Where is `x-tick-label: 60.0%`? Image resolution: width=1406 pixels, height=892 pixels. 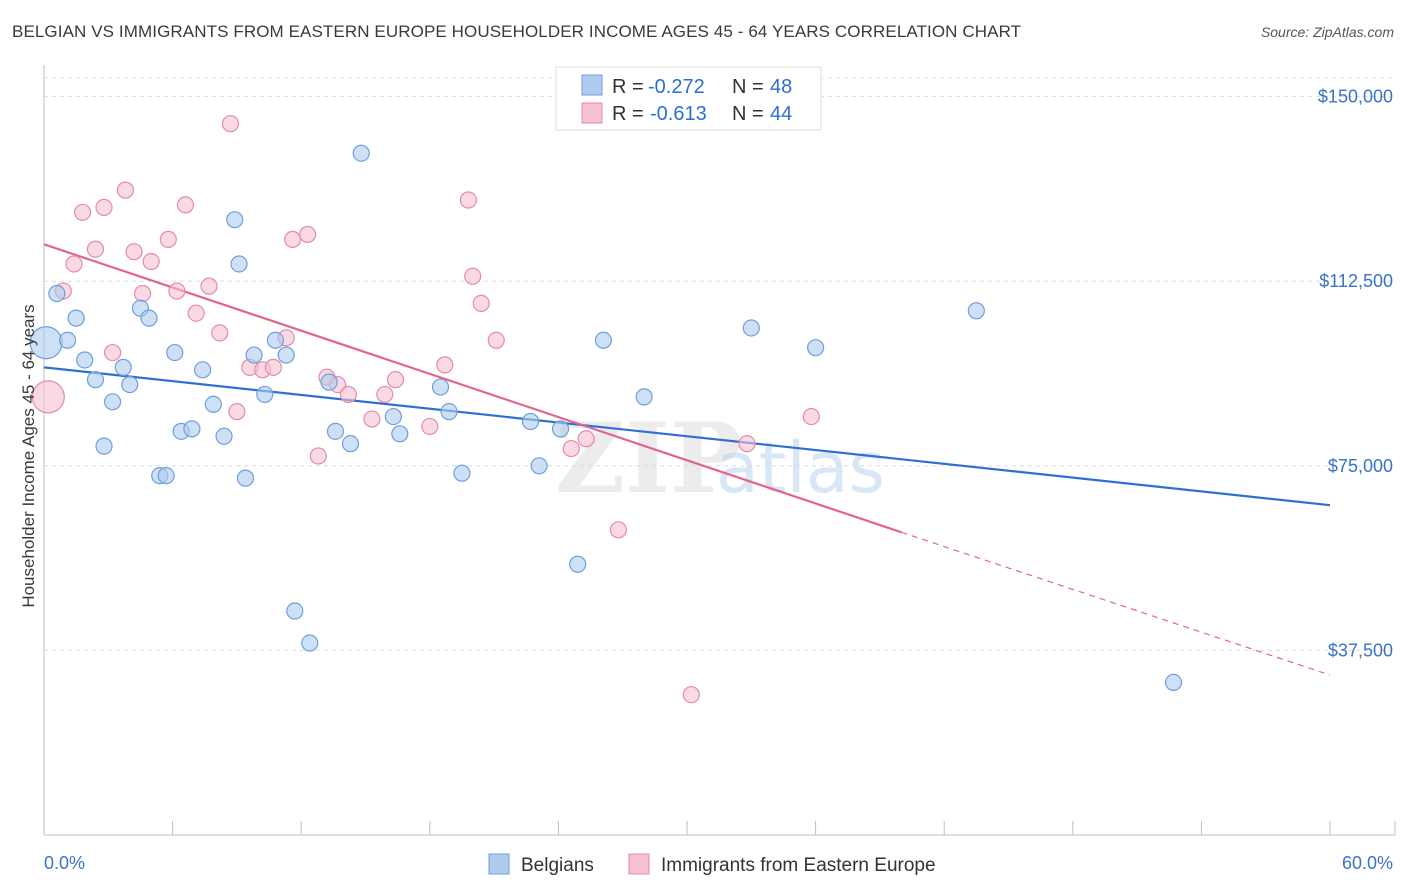 x-tick-label: 60.0% is located at coordinates (1367, 863).